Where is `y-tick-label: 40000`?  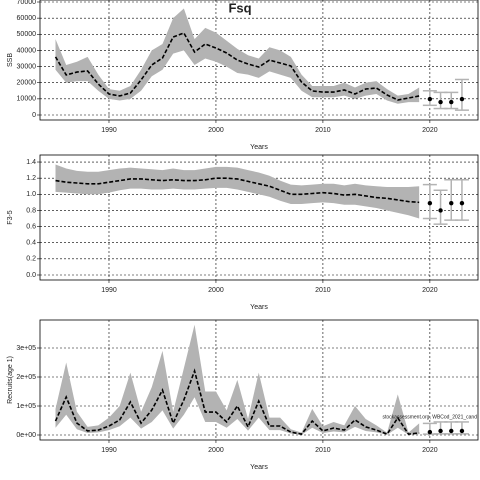
y-tick-label: 40000 is located at coordinates (27, 50).